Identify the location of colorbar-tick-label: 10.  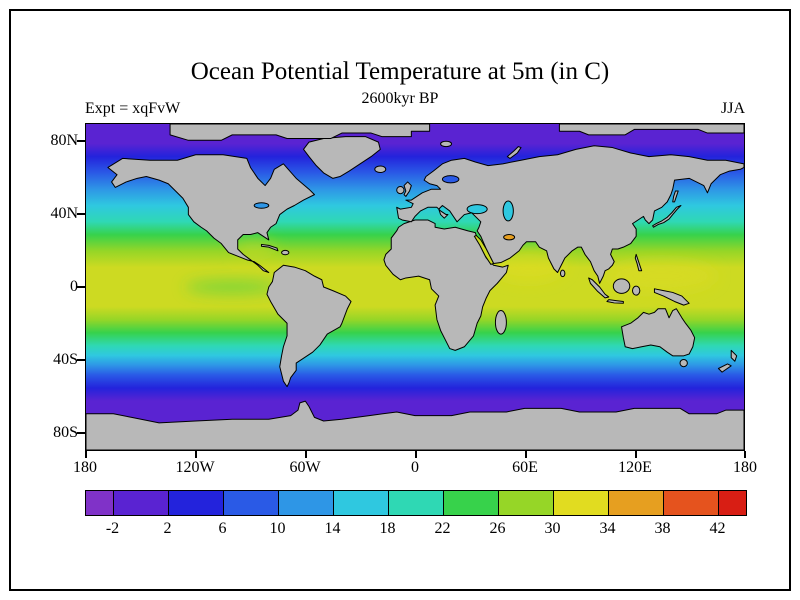
(277, 528).